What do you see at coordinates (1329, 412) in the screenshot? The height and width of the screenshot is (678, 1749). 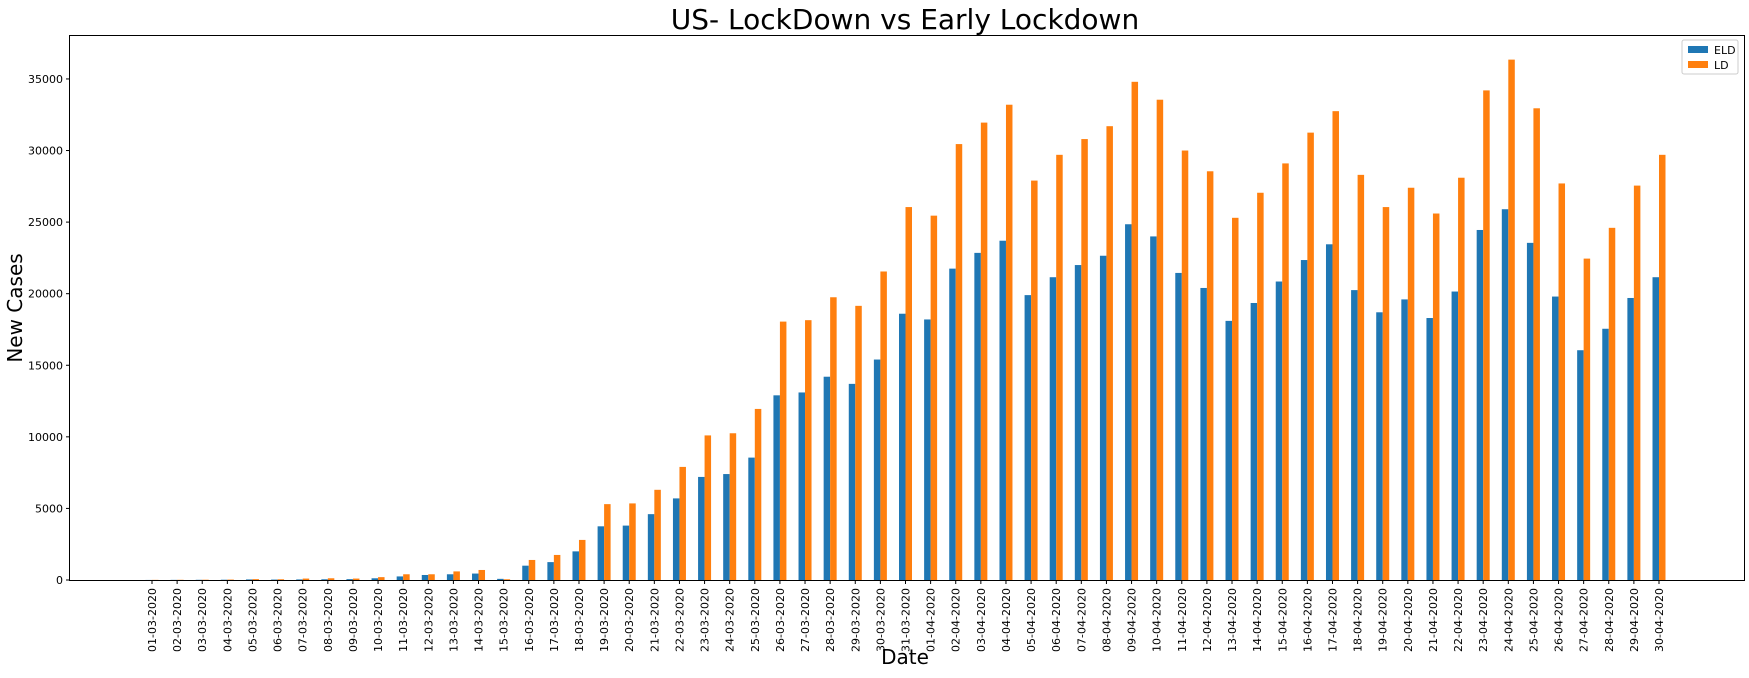 I see `bar-eld-17-04-2020` at bounding box center [1329, 412].